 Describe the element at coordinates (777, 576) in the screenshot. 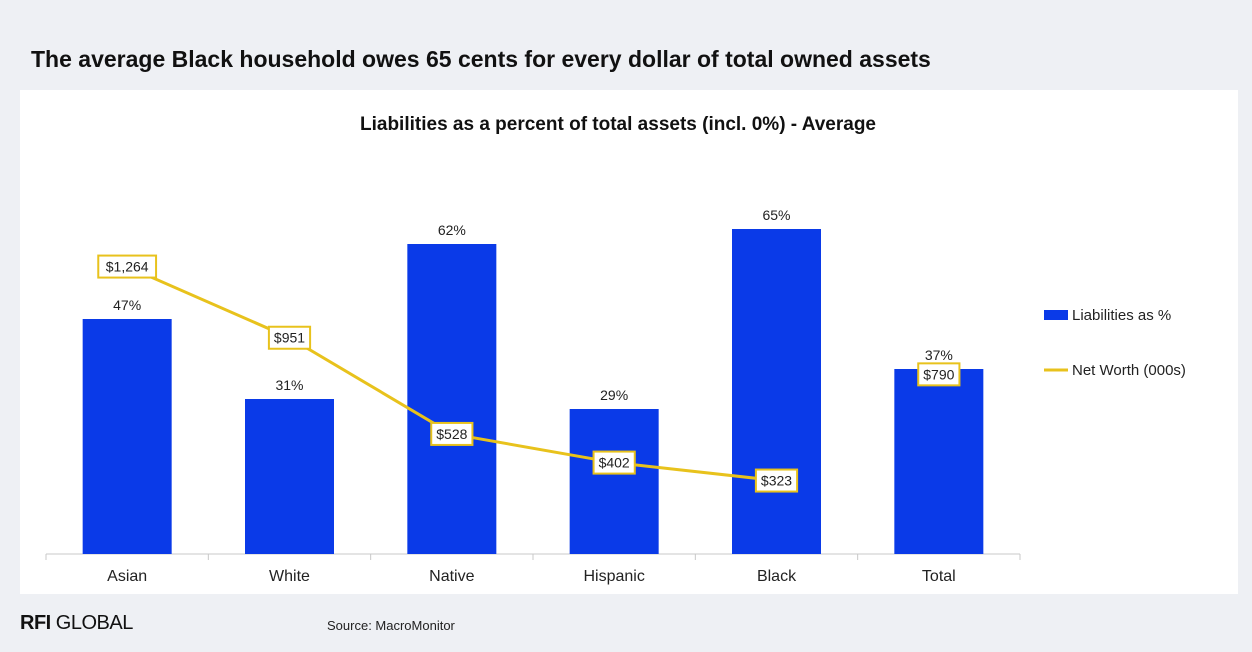

I see `category-label-black: Black` at that location.